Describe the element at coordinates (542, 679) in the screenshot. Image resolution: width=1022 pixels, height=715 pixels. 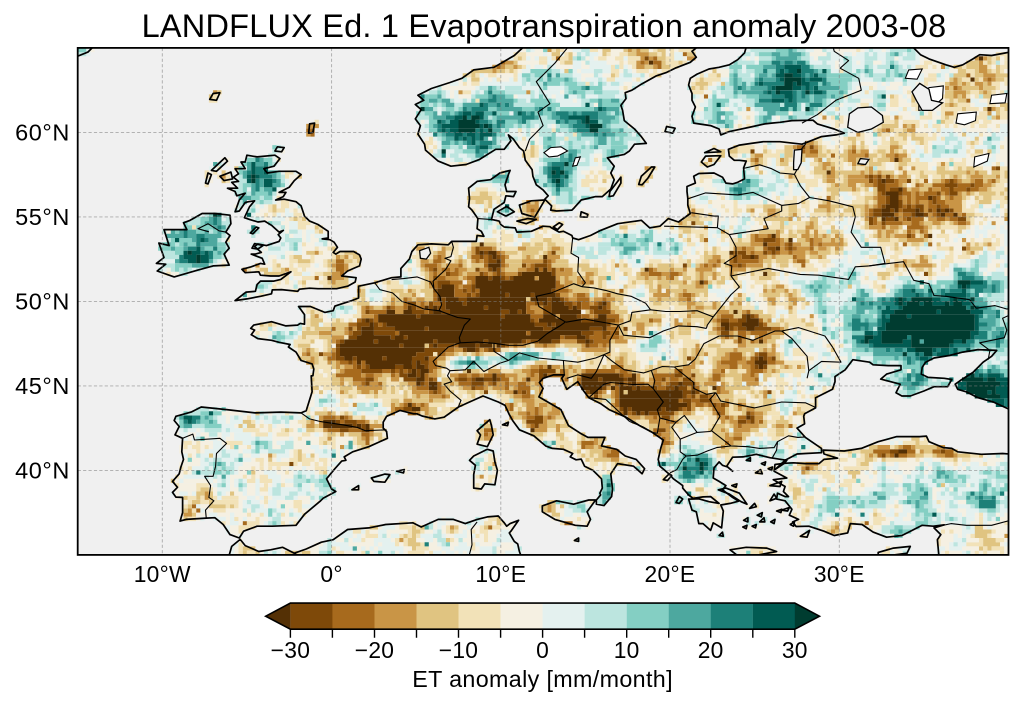
I see `svg-text: ET anomaly [mm/month]` at that location.